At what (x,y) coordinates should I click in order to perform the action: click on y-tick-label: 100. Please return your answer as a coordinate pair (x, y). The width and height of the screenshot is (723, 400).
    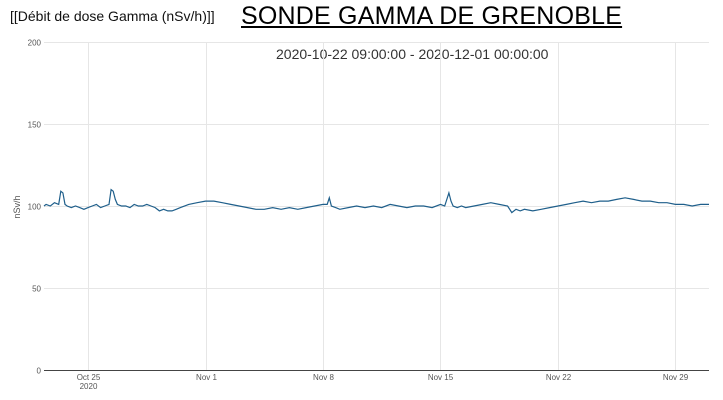
    Looking at the image, I should click on (35, 207).